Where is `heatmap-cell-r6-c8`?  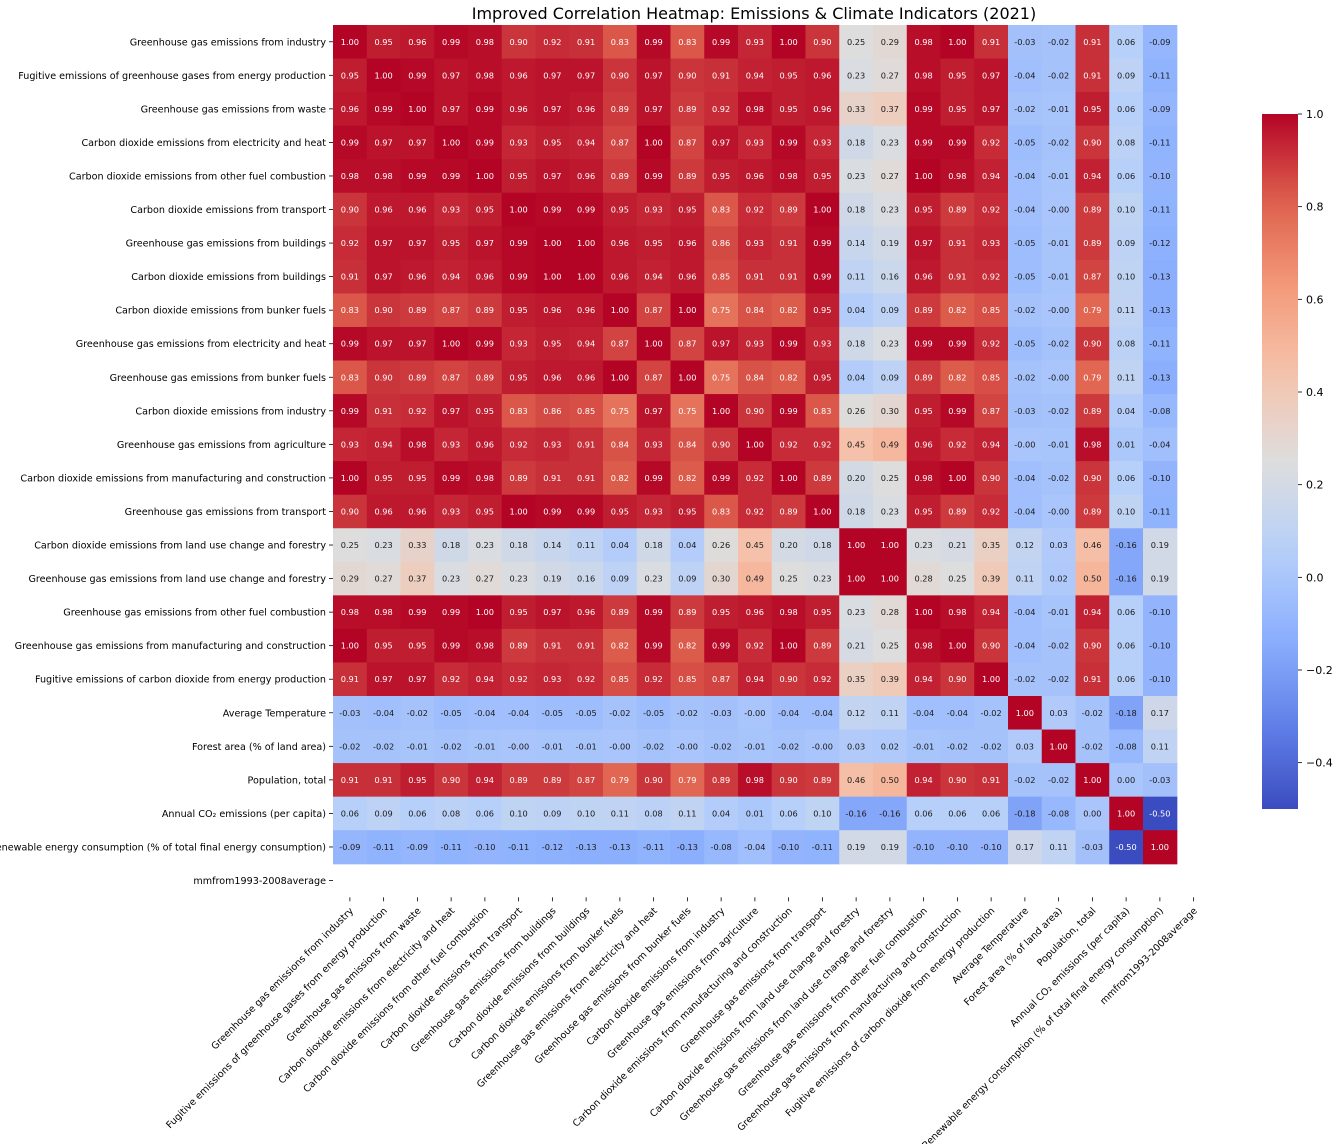 heatmap-cell-r6-c8 is located at coordinates (620, 243).